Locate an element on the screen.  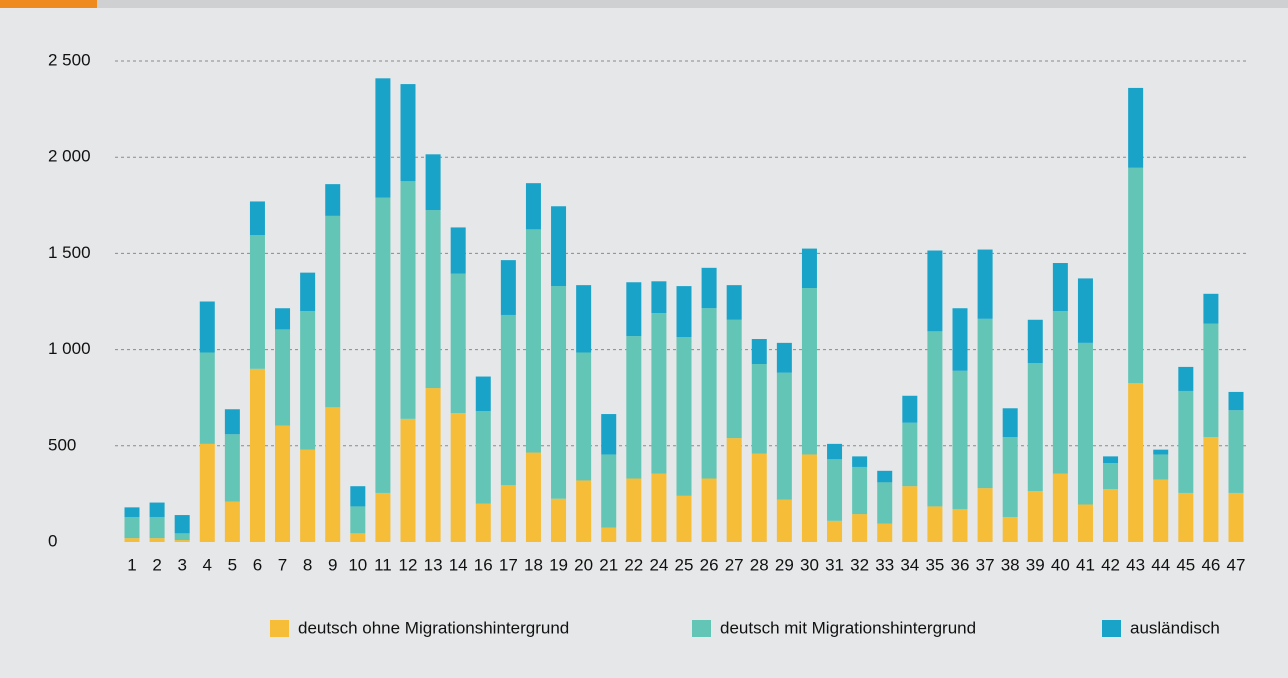
x-tick-label: 33 is located at coordinates (884, 564).